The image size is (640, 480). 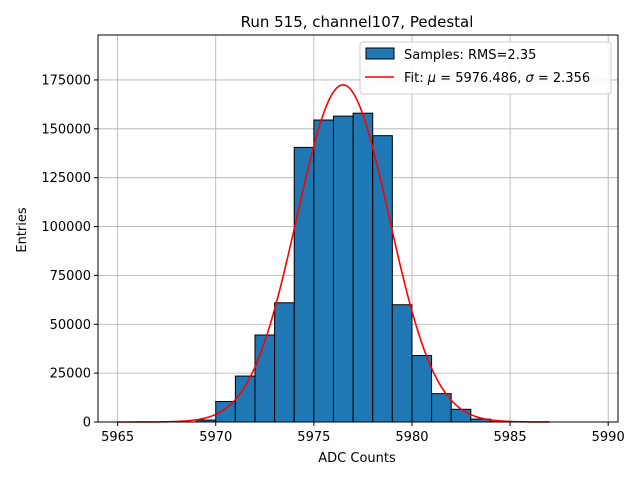 I want to click on legend-swatch-samples, so click(x=380, y=53).